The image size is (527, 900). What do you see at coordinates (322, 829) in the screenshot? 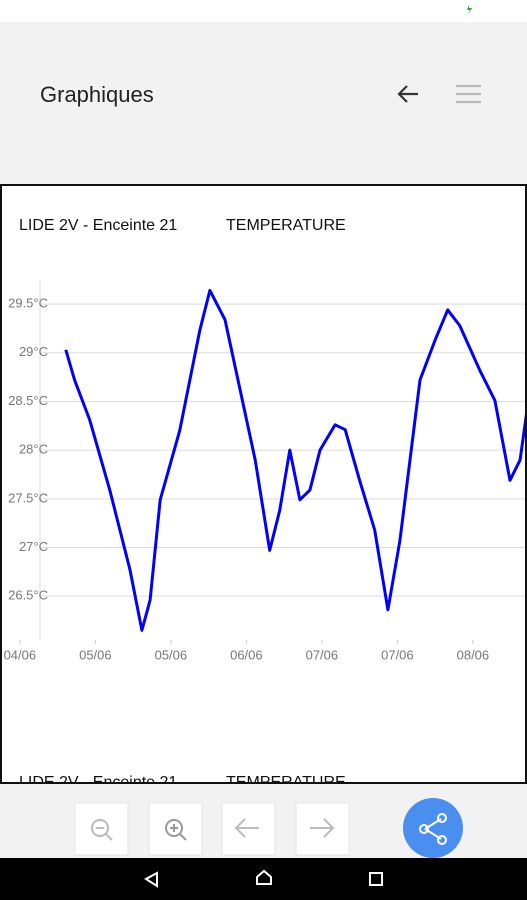
I see `next-button` at bounding box center [322, 829].